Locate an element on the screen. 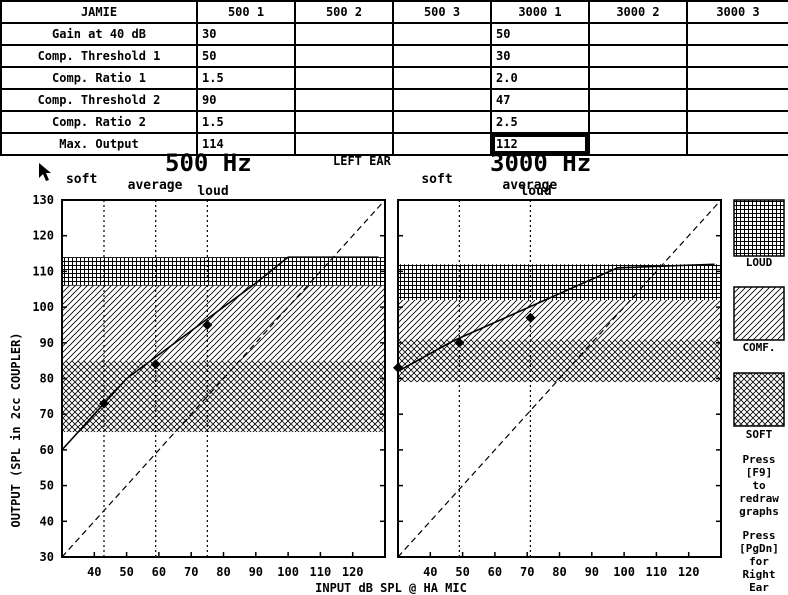  help-pgdn-line: Press is located at coordinates (758, 535).